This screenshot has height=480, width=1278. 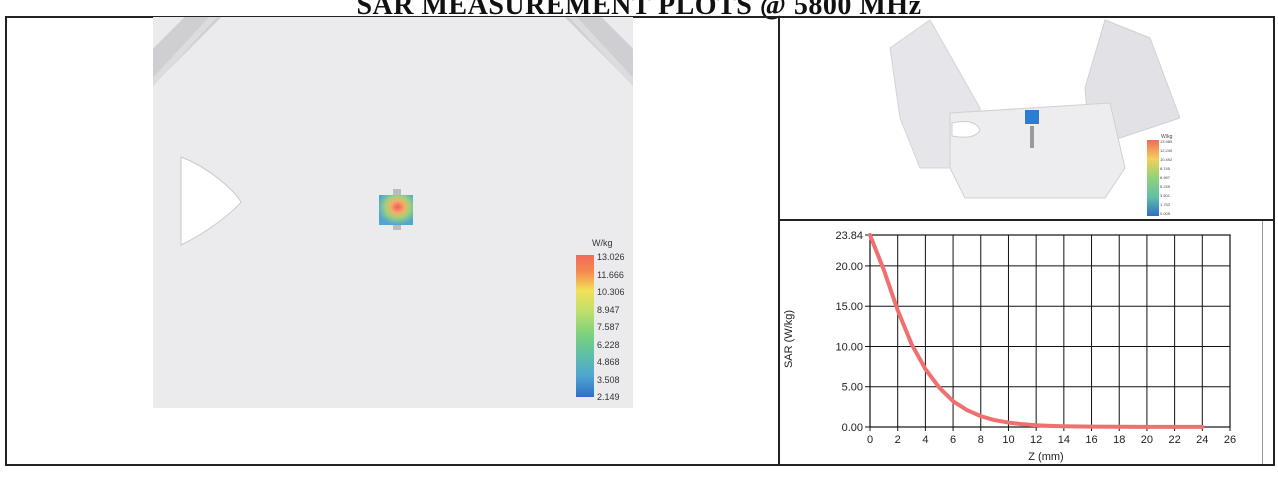 I want to click on view3d-legend-tick: 12.240, so click(x=1166, y=150).